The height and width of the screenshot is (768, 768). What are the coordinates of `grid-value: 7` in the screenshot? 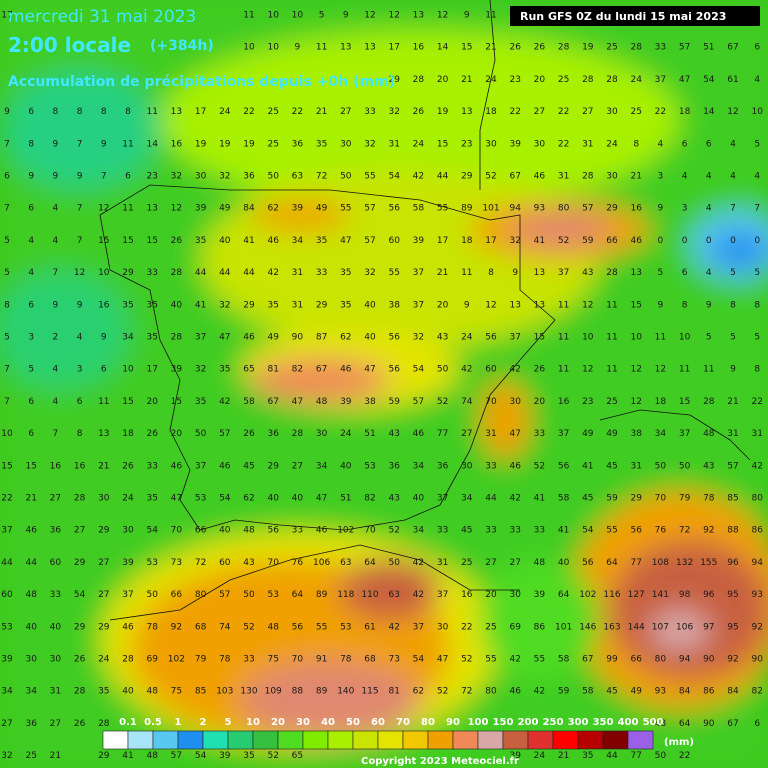 It's located at (104, 177).